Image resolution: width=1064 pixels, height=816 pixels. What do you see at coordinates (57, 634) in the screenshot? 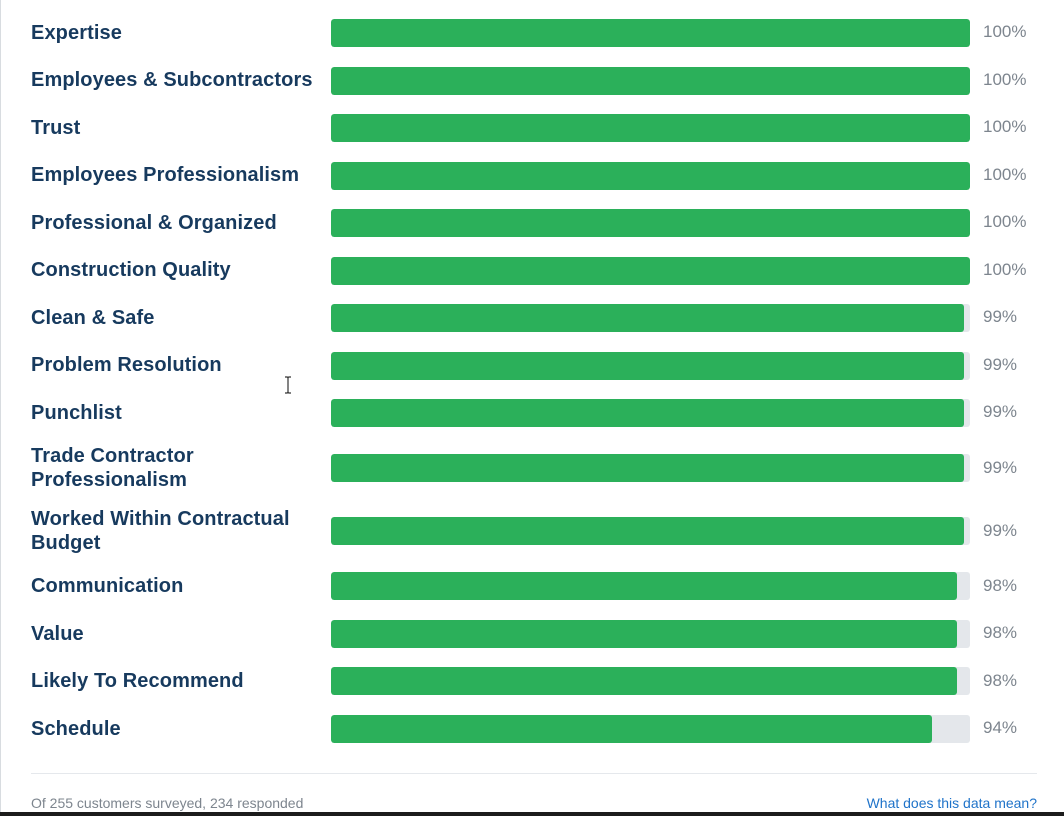
I see `rating-label: Value` at bounding box center [57, 634].